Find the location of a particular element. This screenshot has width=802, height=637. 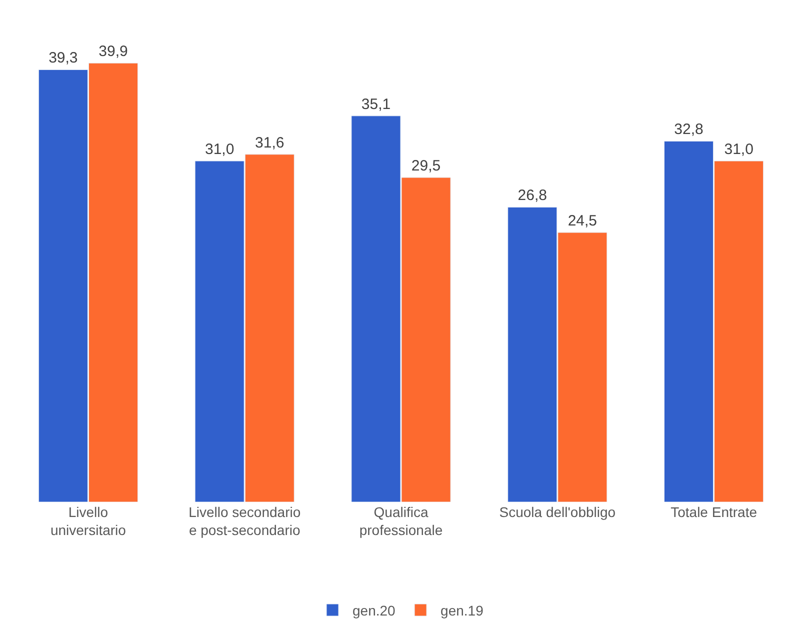

data-label: 39,3 is located at coordinates (63, 58).